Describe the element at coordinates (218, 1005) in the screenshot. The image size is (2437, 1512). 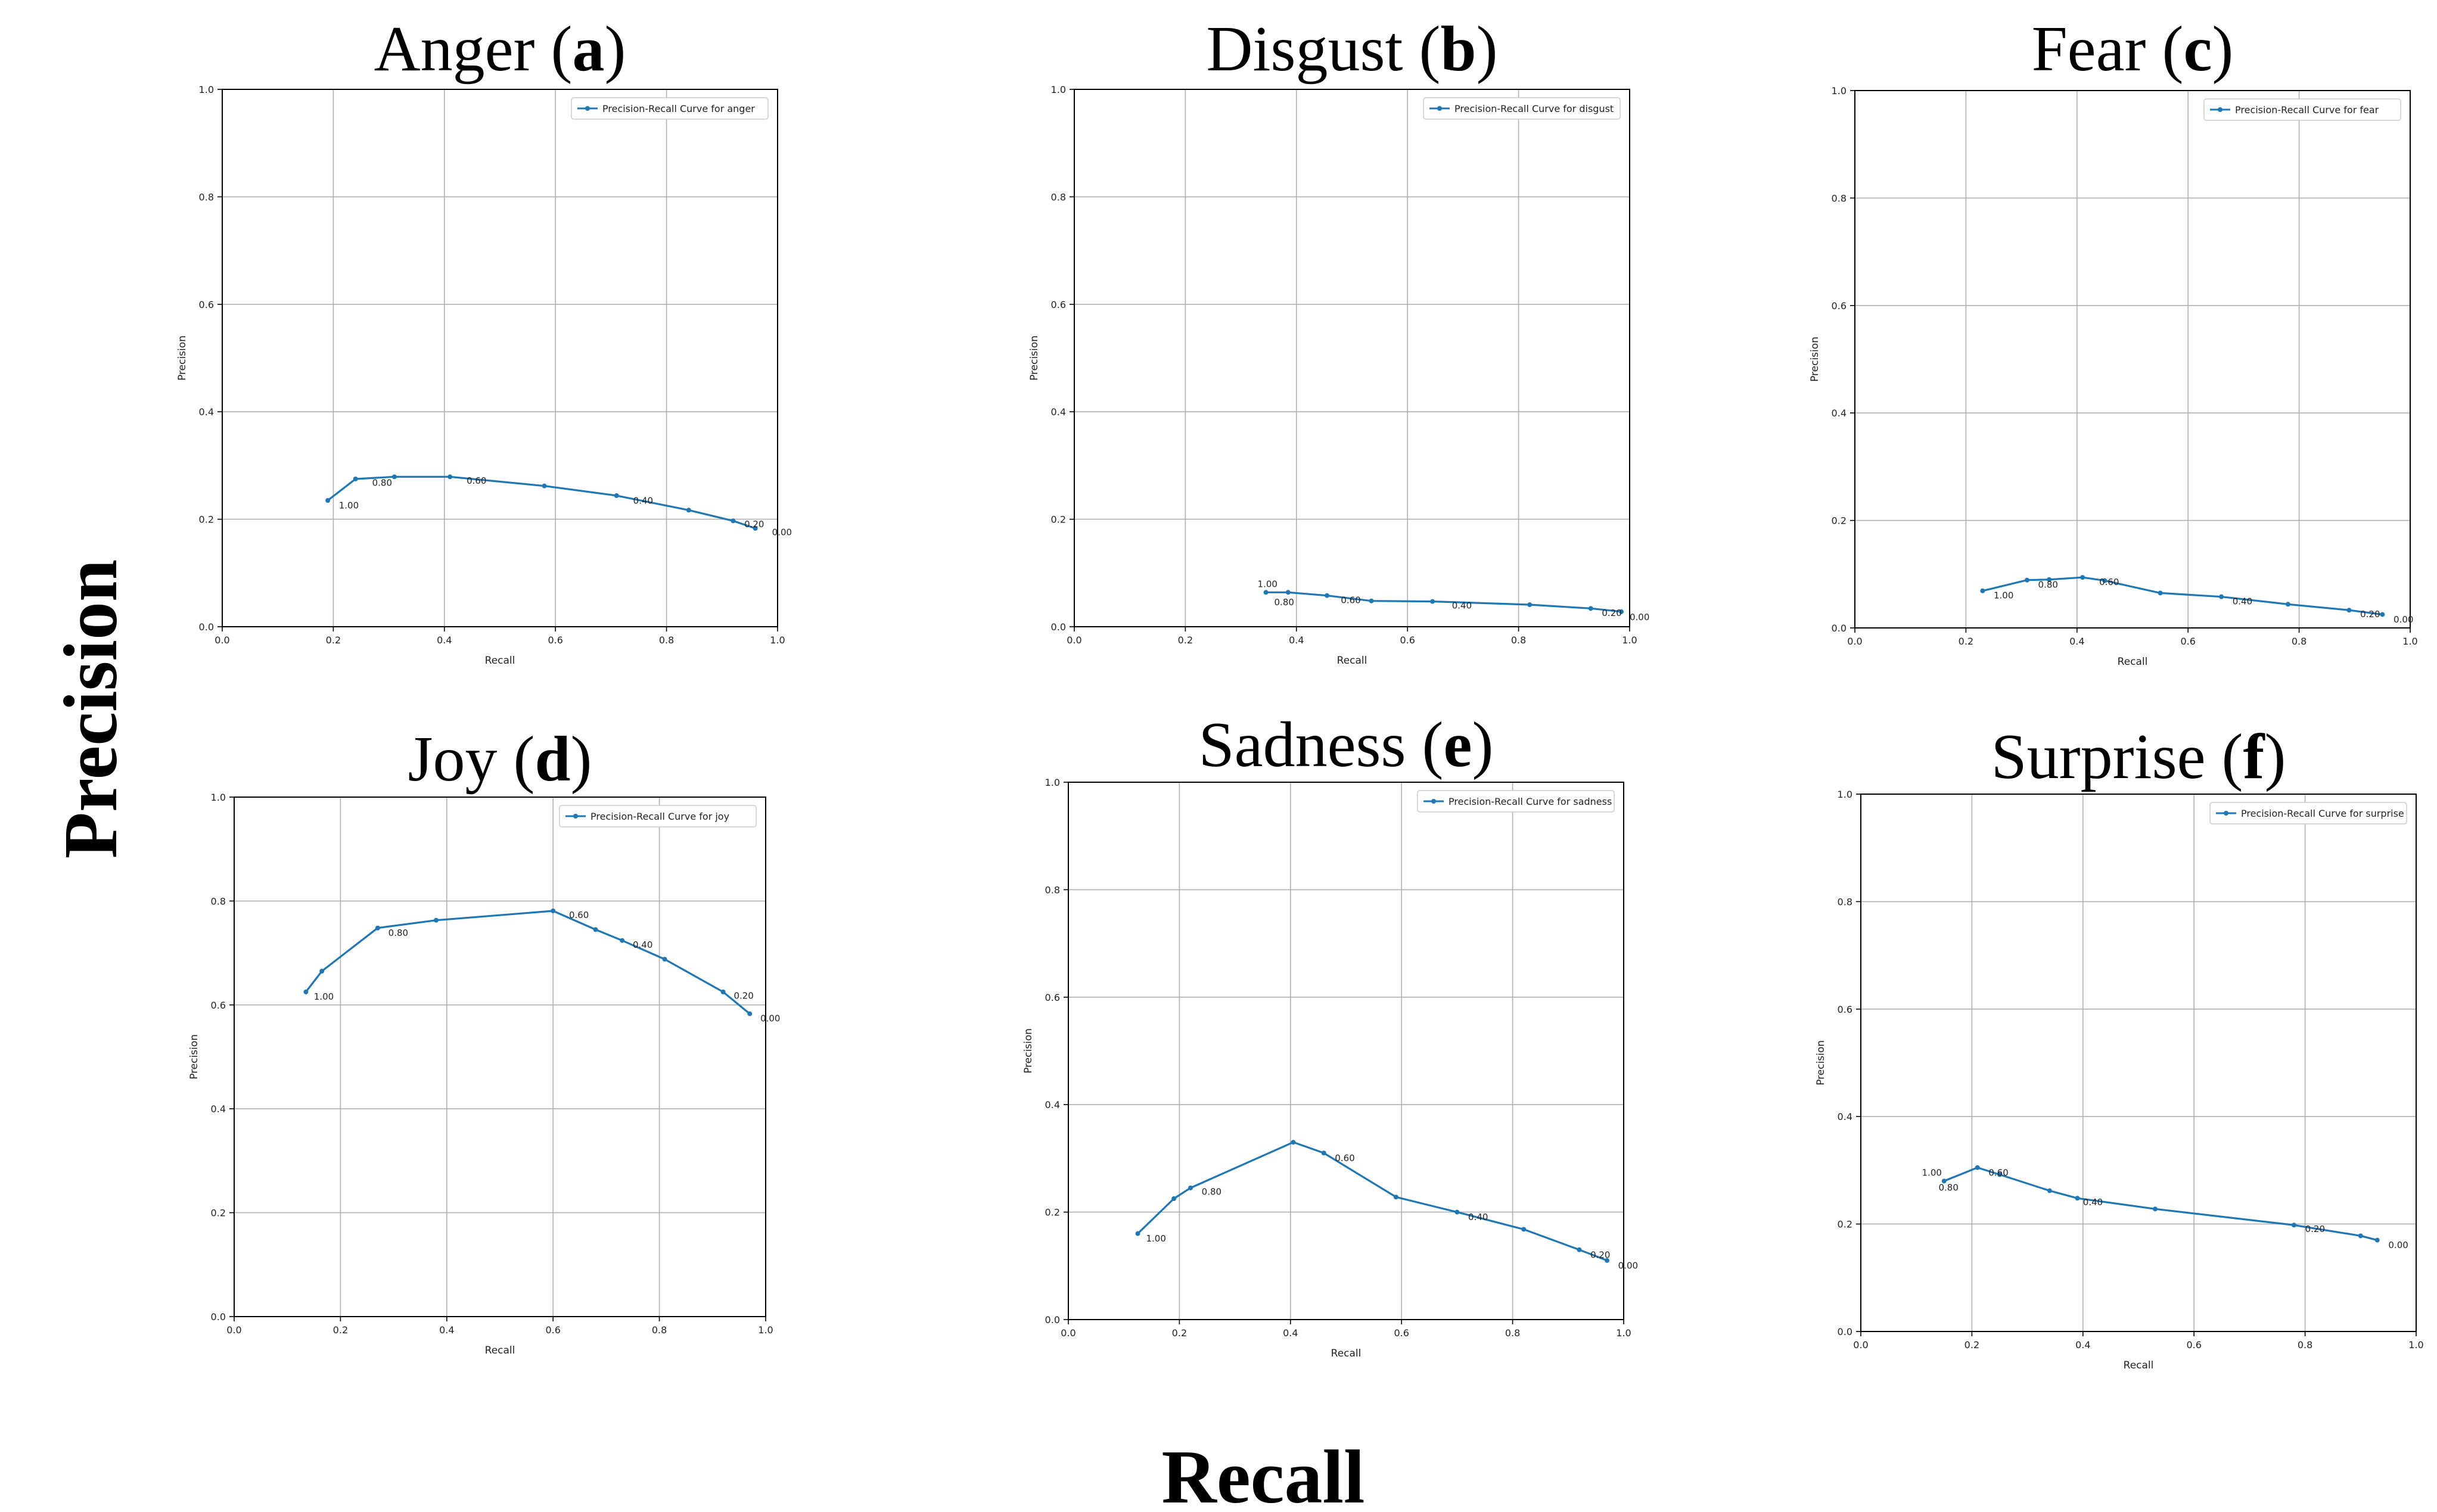
I see `panel-d-ytick-label: 0.6` at that location.